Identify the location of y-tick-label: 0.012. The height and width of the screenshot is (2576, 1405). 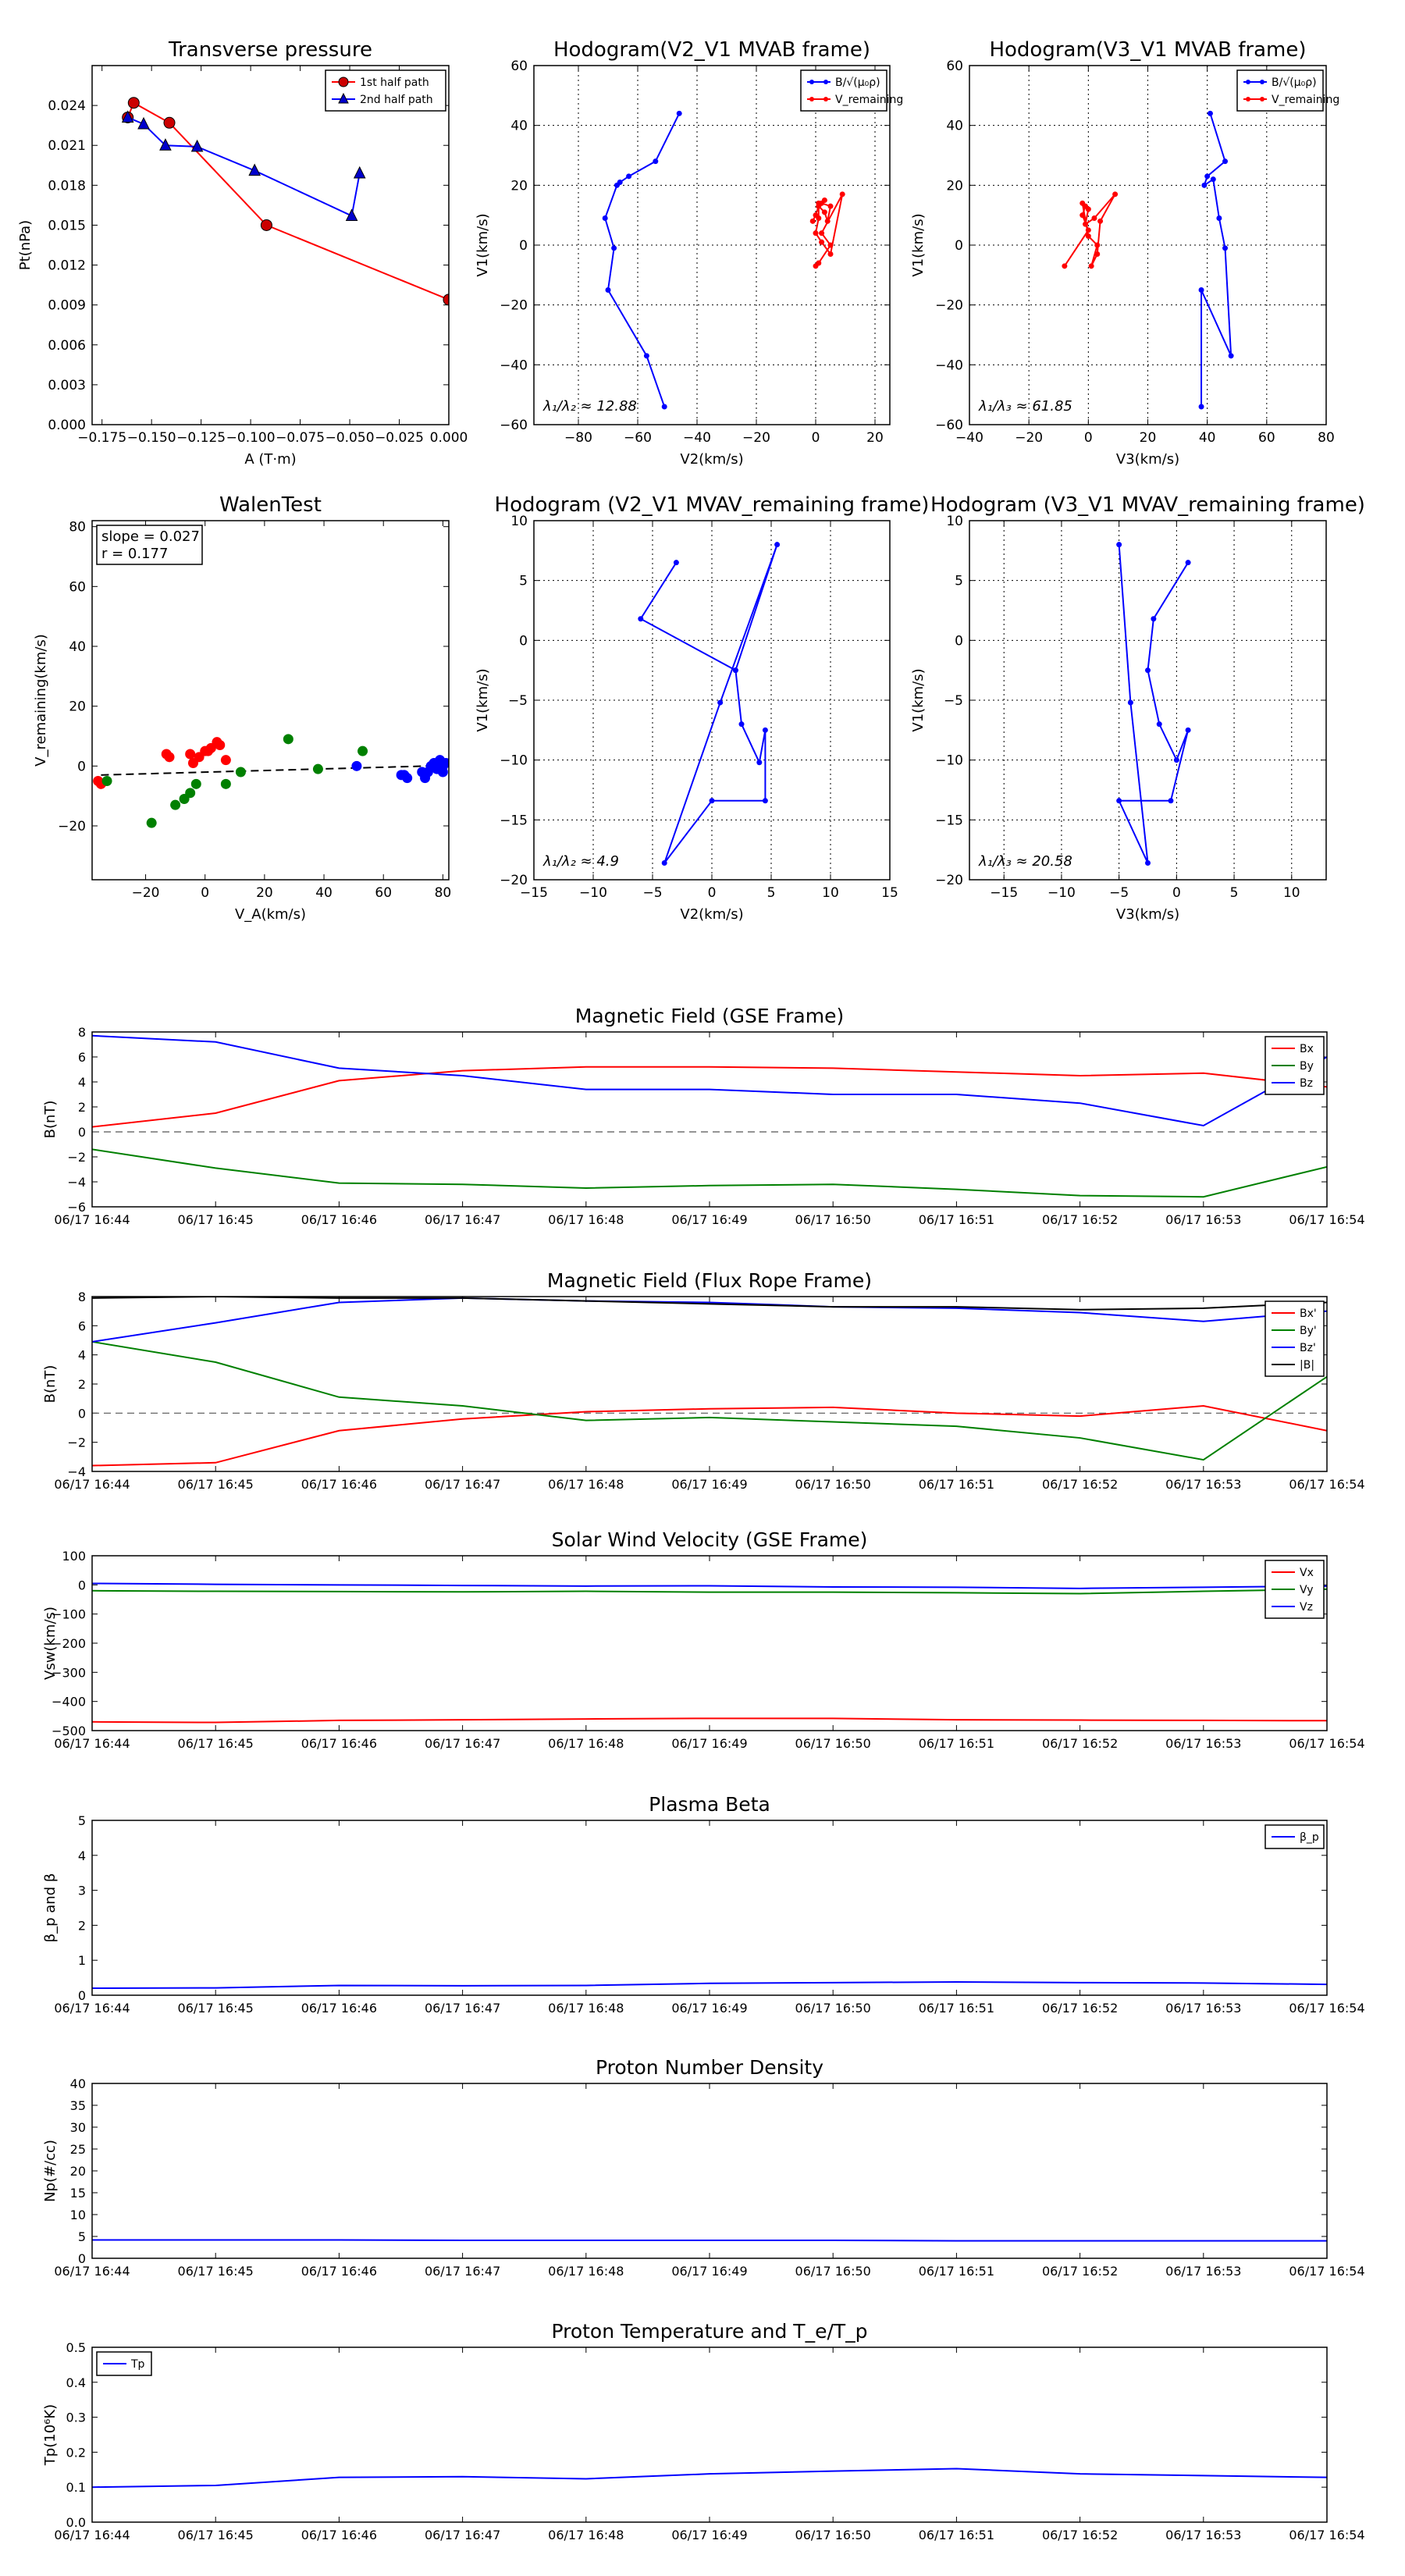
(67, 266).